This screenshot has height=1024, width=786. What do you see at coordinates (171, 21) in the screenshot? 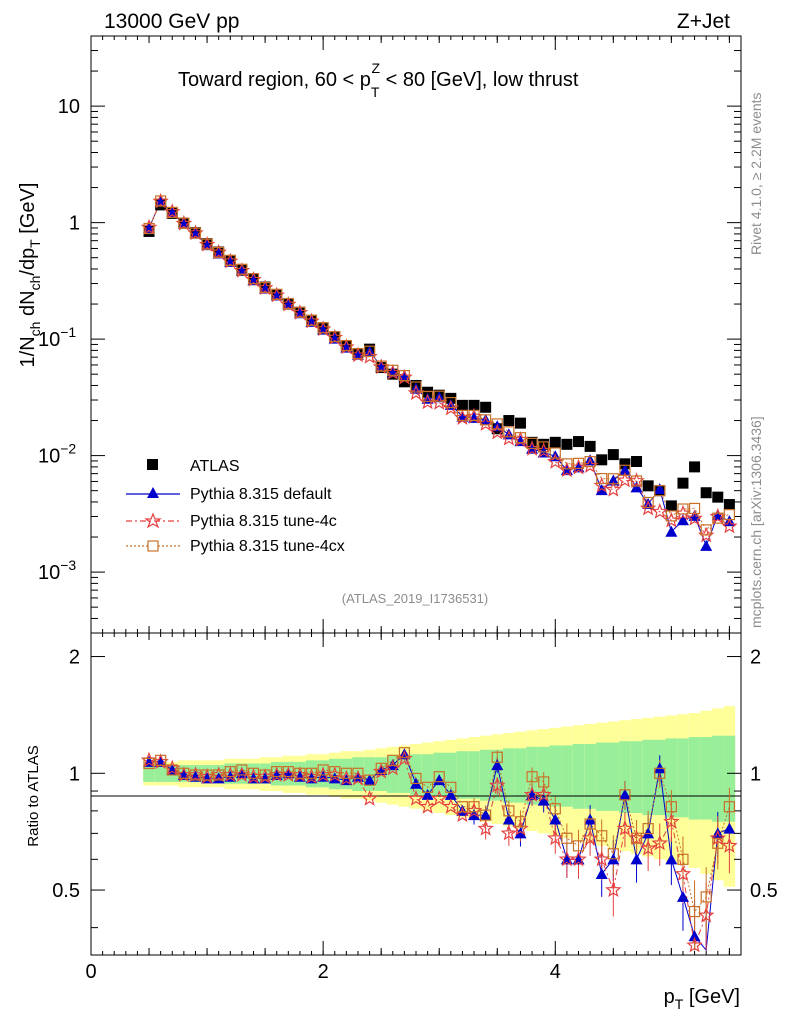
I see `header-left: 13000 GeV pp` at bounding box center [171, 21].